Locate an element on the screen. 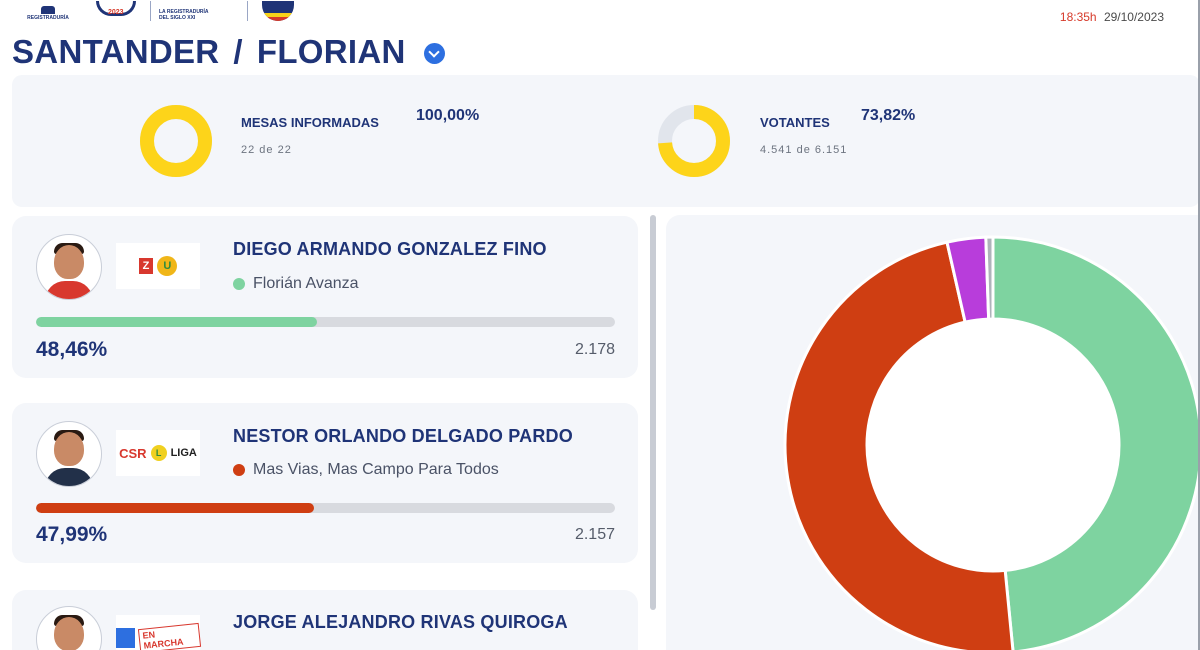 Image resolution: width=1200 pixels, height=650 pixels. mesas-label: MESAS INFORMADAS is located at coordinates (310, 122).